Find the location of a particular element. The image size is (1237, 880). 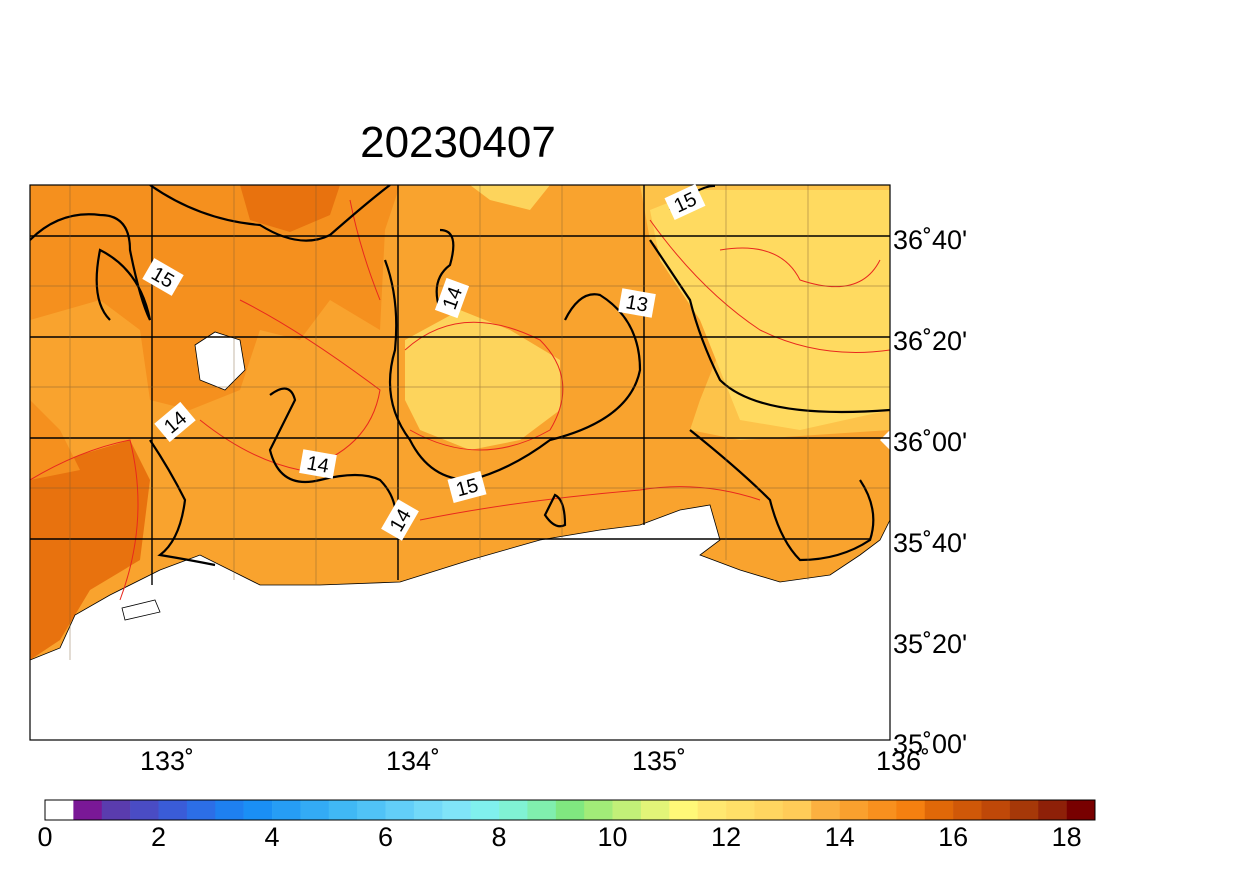

lon-label: 135˚ is located at coordinates (659, 761).